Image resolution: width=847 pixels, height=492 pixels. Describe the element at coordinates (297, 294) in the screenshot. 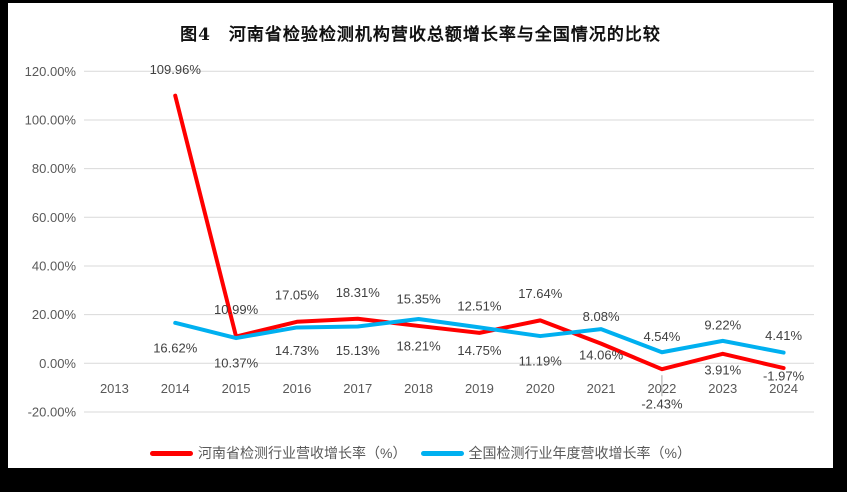

I see `data-label: 17.05%` at that location.